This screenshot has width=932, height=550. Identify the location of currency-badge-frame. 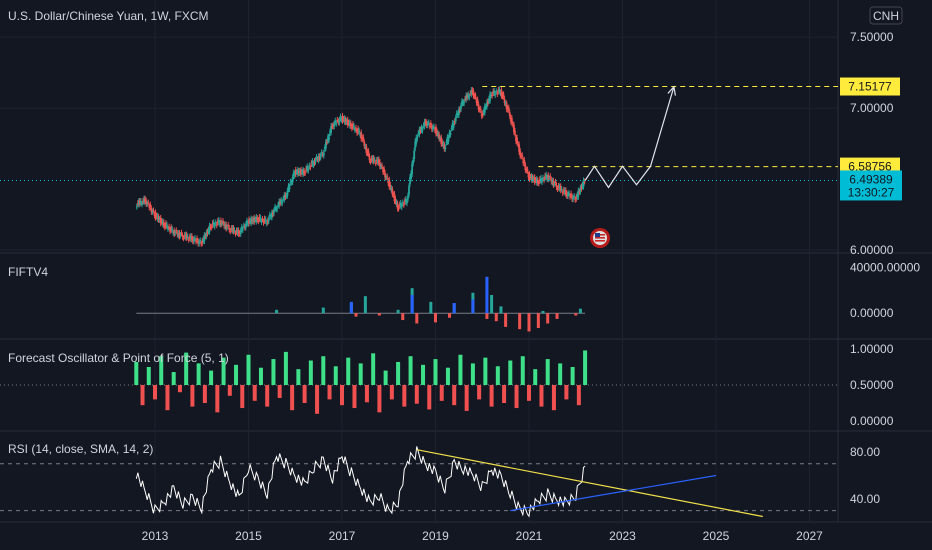
(886, 15).